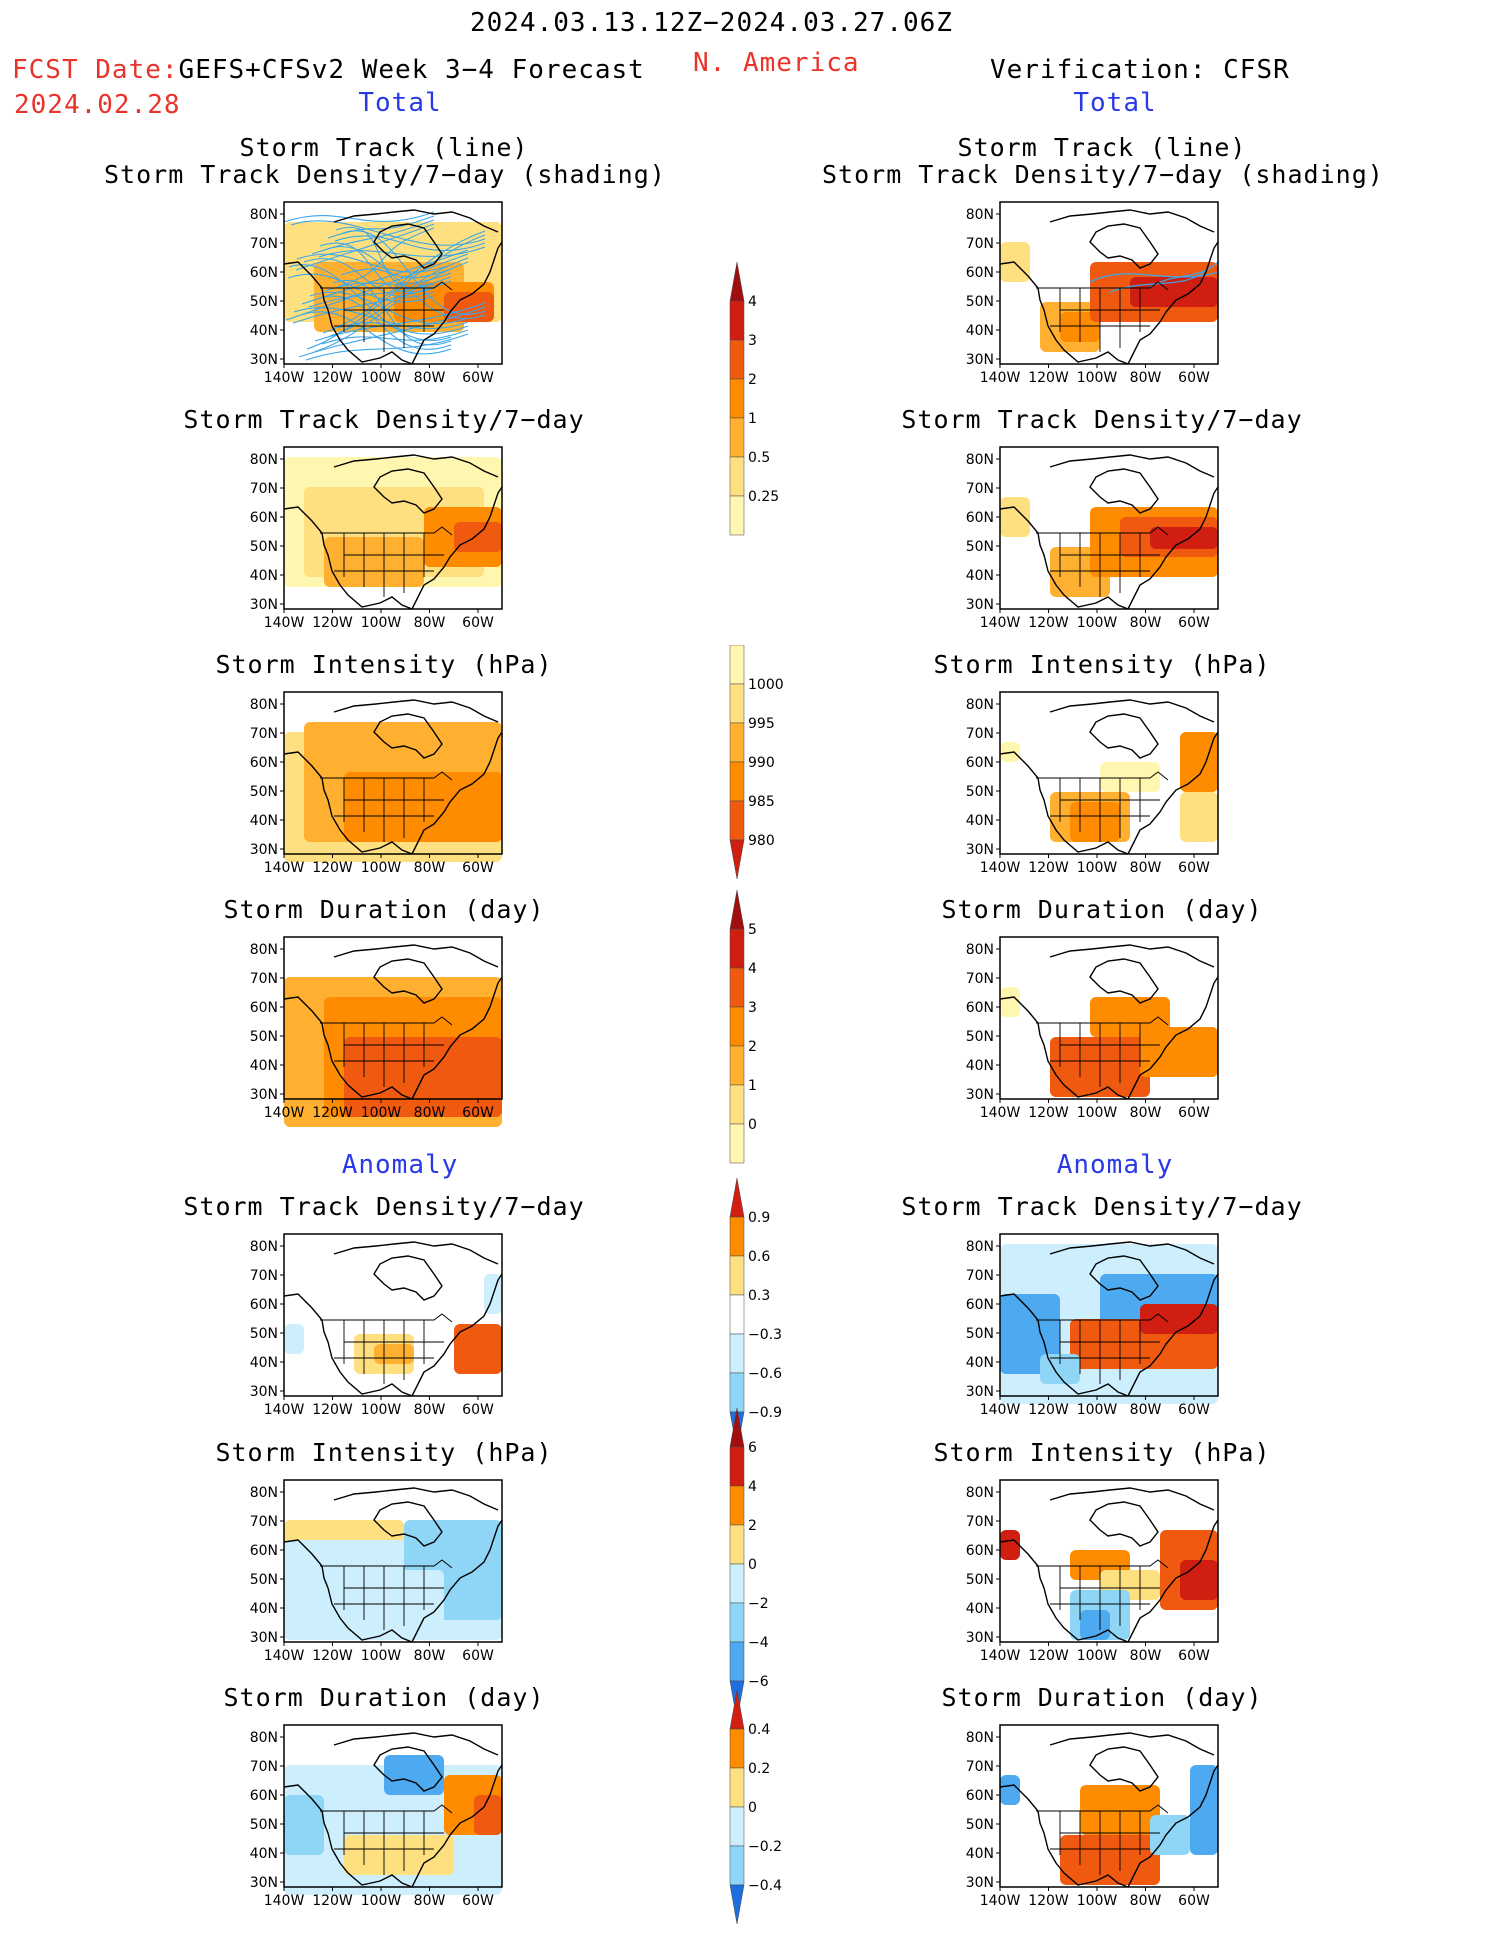 This screenshot has height=1958, width=1487. Describe the element at coordinates (765, 1886) in the screenshot. I see `colorbar-label: −0.4` at that location.